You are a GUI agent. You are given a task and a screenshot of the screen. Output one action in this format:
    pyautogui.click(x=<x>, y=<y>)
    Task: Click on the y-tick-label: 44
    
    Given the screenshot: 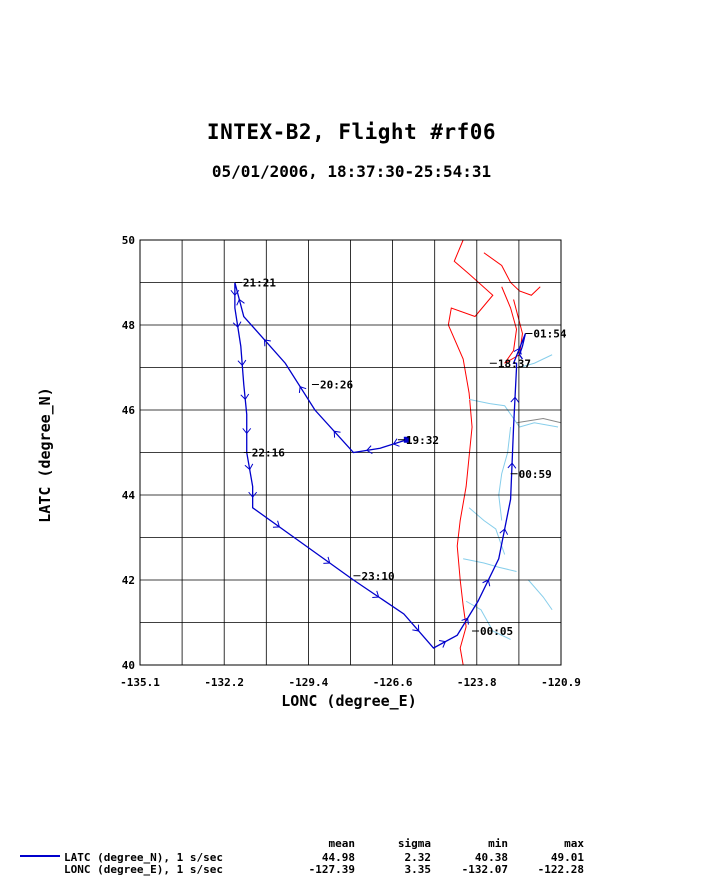 What is the action you would take?
    pyautogui.click(x=129, y=495)
    